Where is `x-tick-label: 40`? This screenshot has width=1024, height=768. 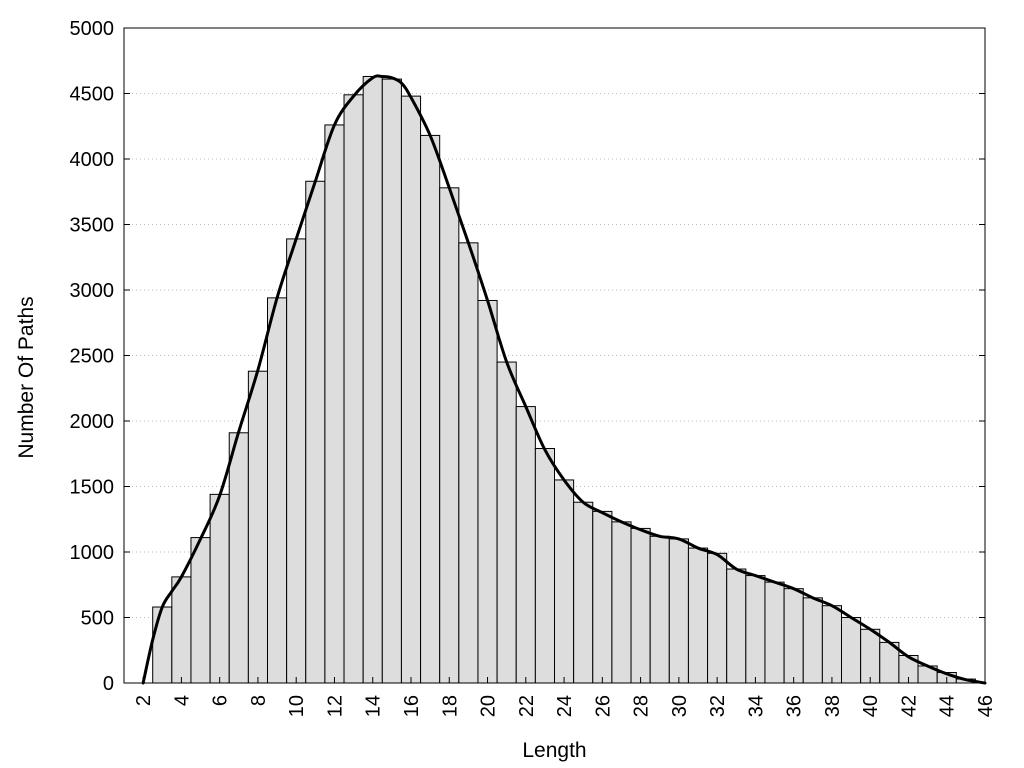 x-tick-label: 40 is located at coordinates (871, 706).